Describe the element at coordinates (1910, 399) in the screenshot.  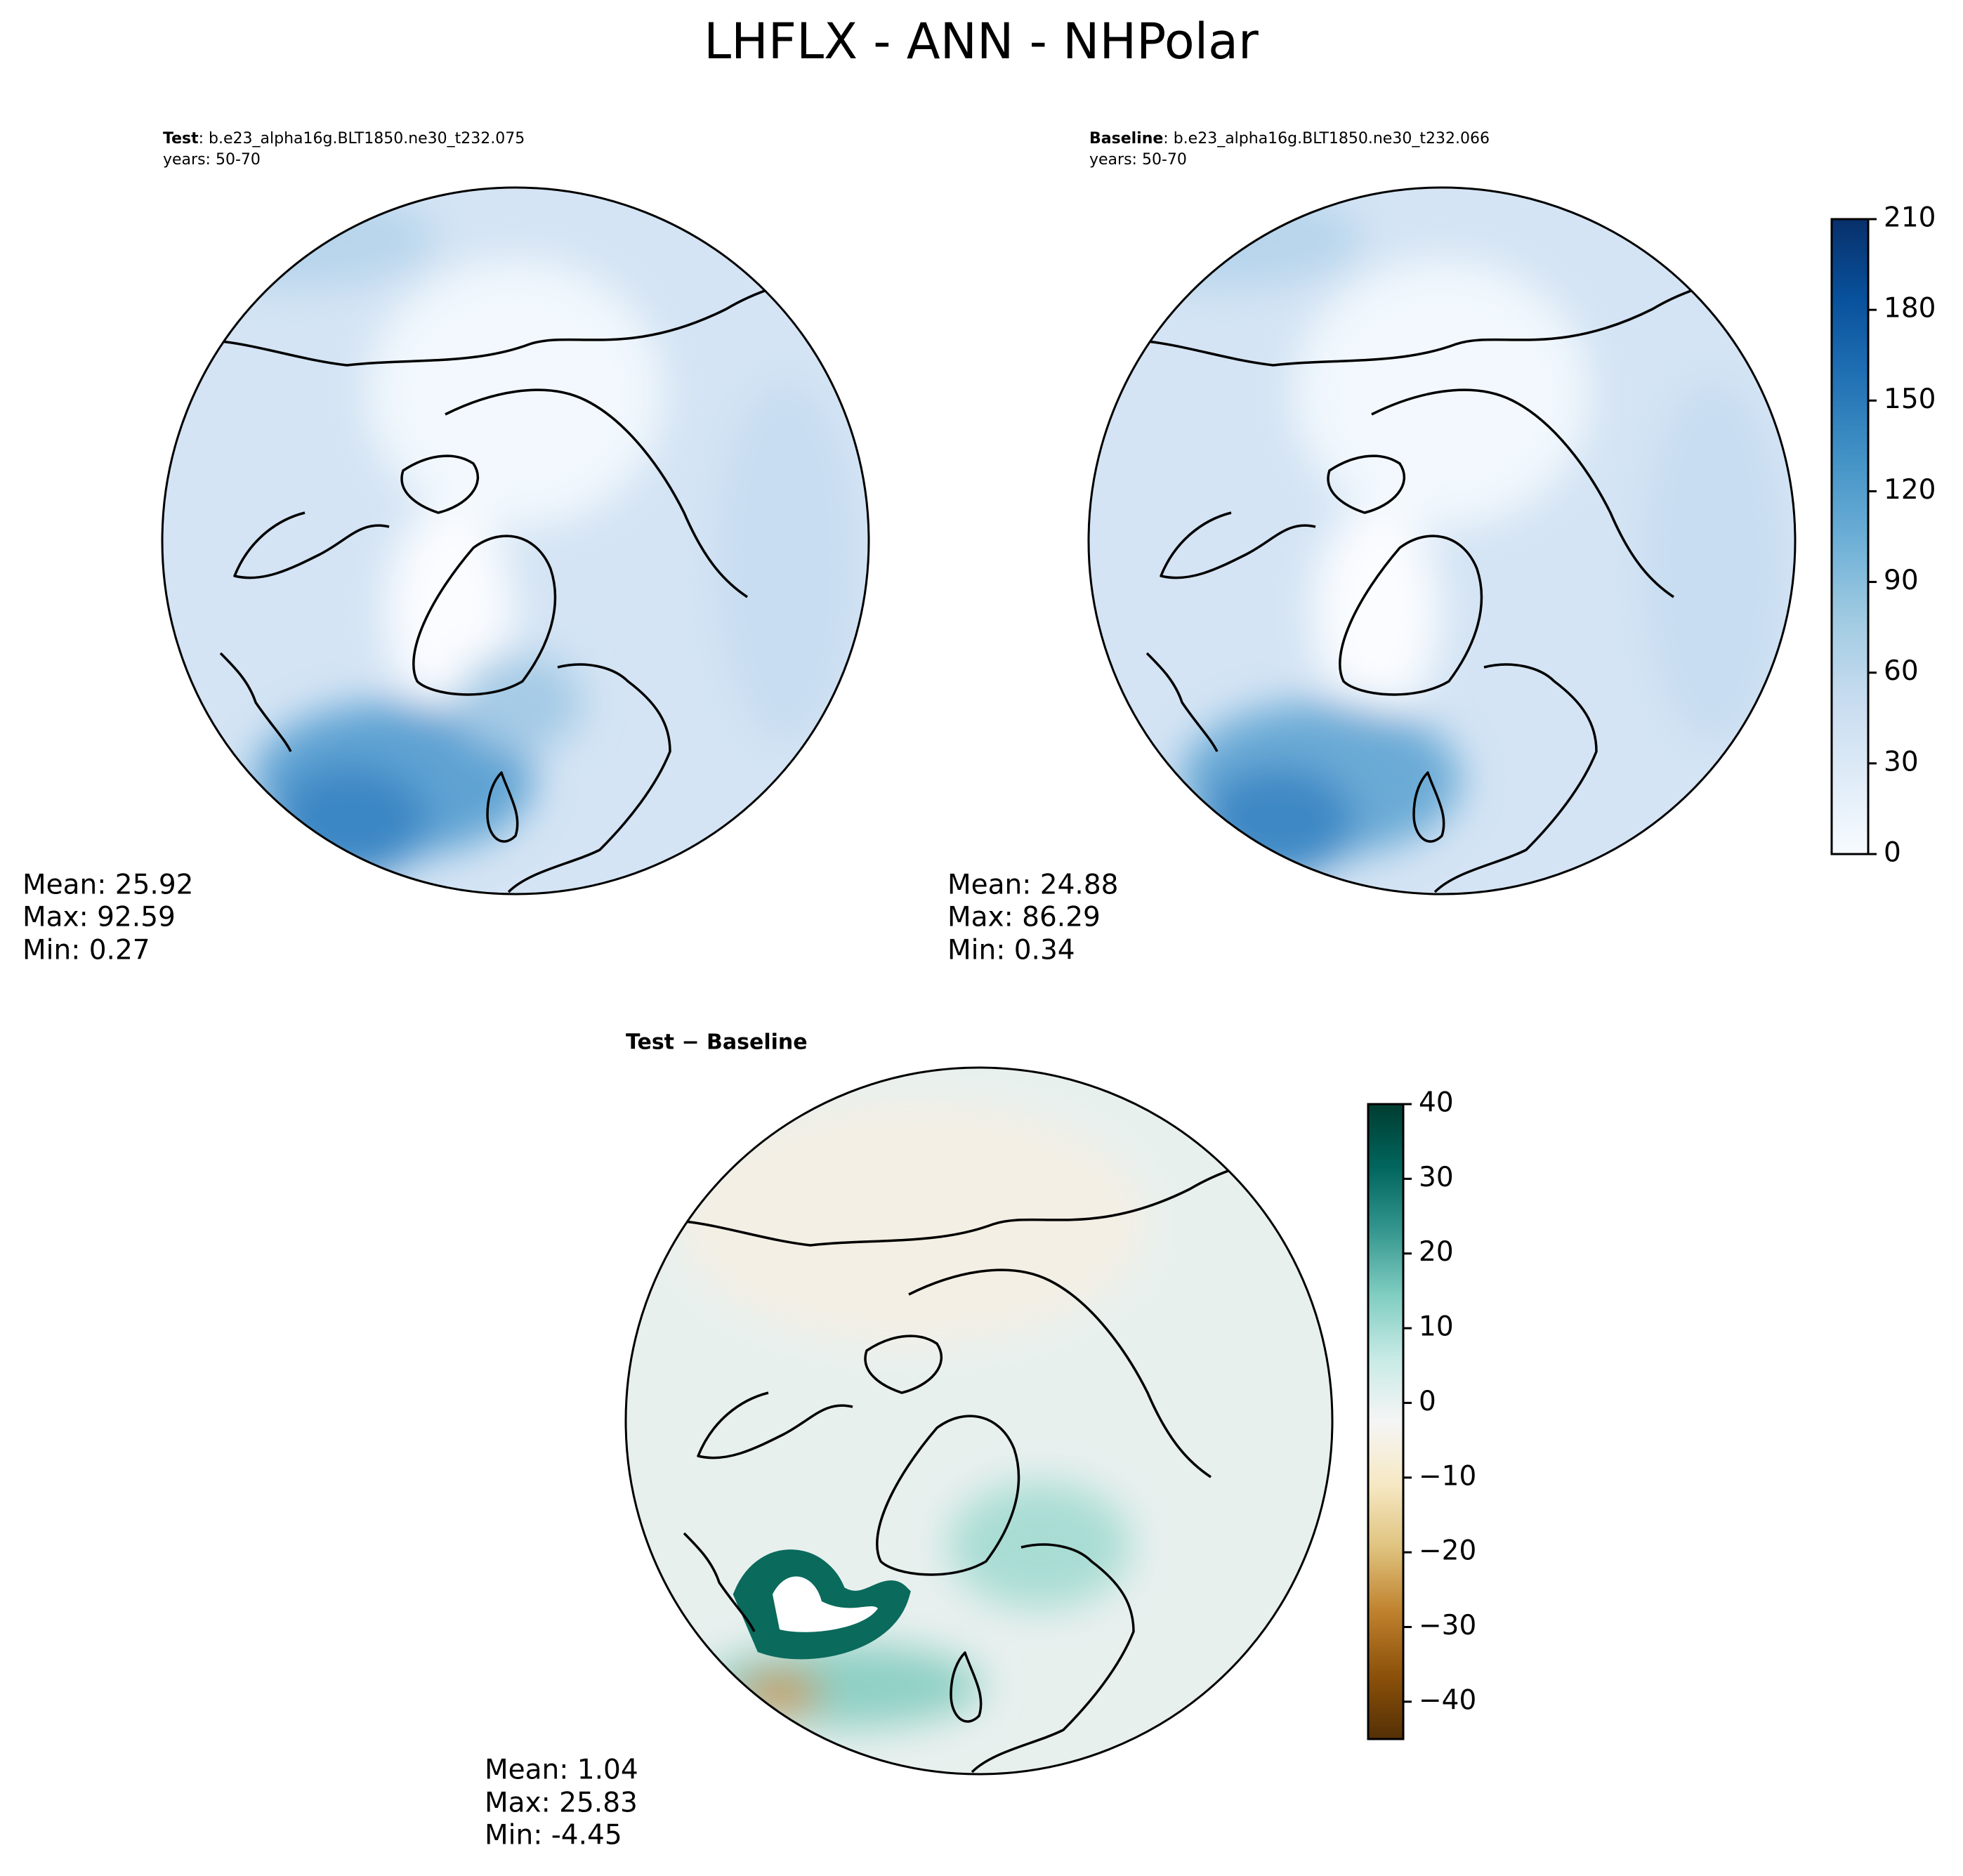
I see `colorbar-tick-label: 150` at that location.